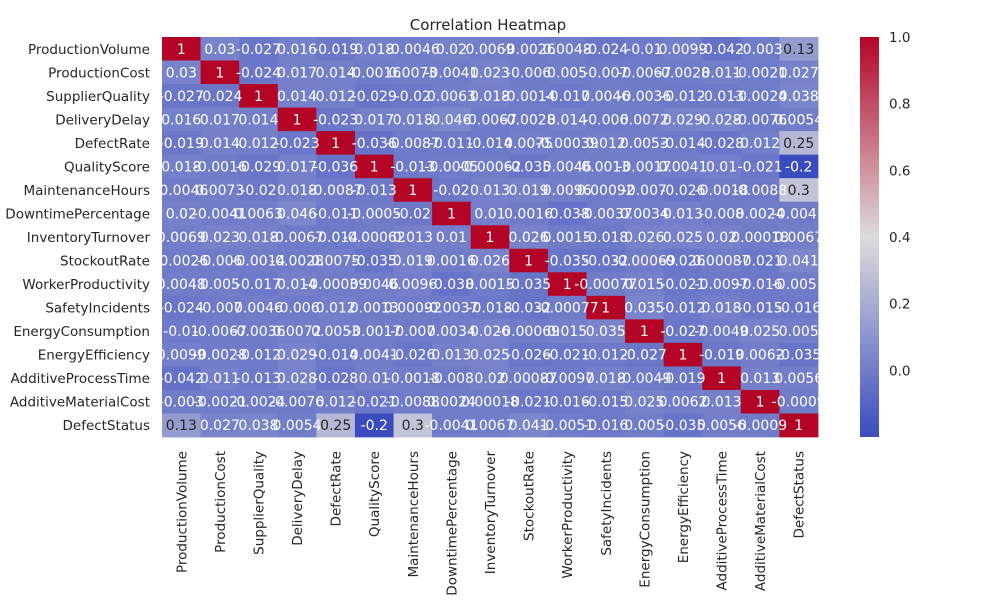 The height and width of the screenshot is (604, 1000). Describe the element at coordinates (567, 285) in the screenshot. I see `cell-value-label: 1` at that location.